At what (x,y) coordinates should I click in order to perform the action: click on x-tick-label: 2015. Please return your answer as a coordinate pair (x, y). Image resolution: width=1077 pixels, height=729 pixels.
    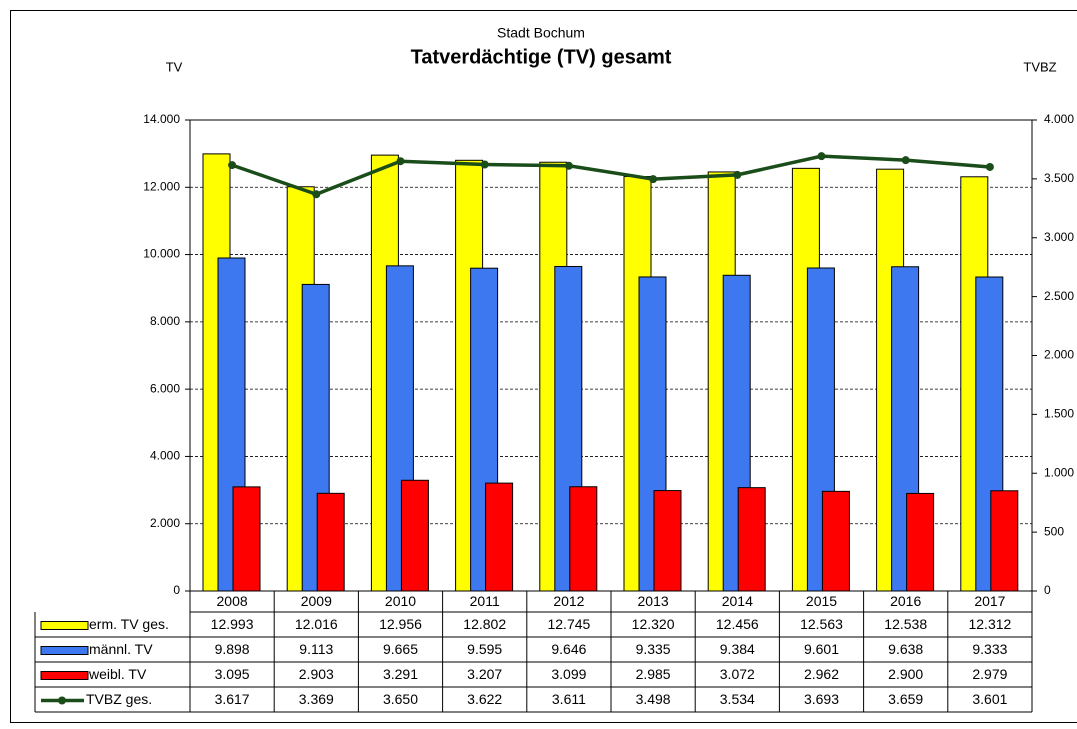
    Looking at the image, I should click on (821, 601).